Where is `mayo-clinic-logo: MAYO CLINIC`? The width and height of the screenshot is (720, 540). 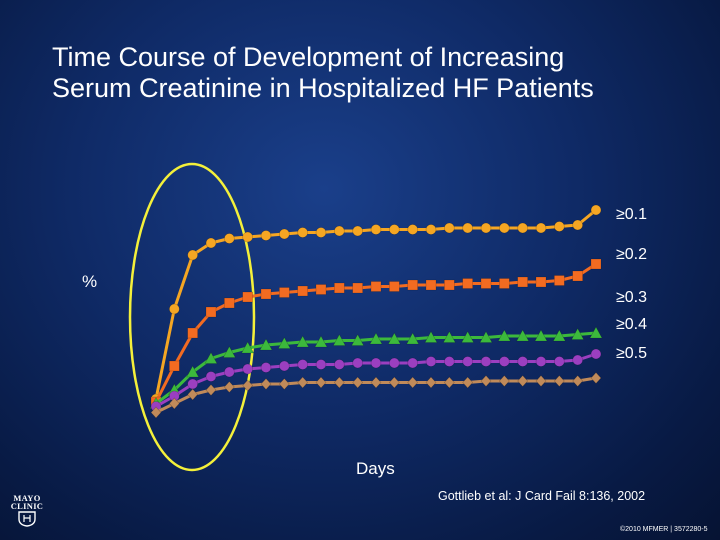
mayo-clinic-logo: MAYO CLINIC is located at coordinates (27, 514).